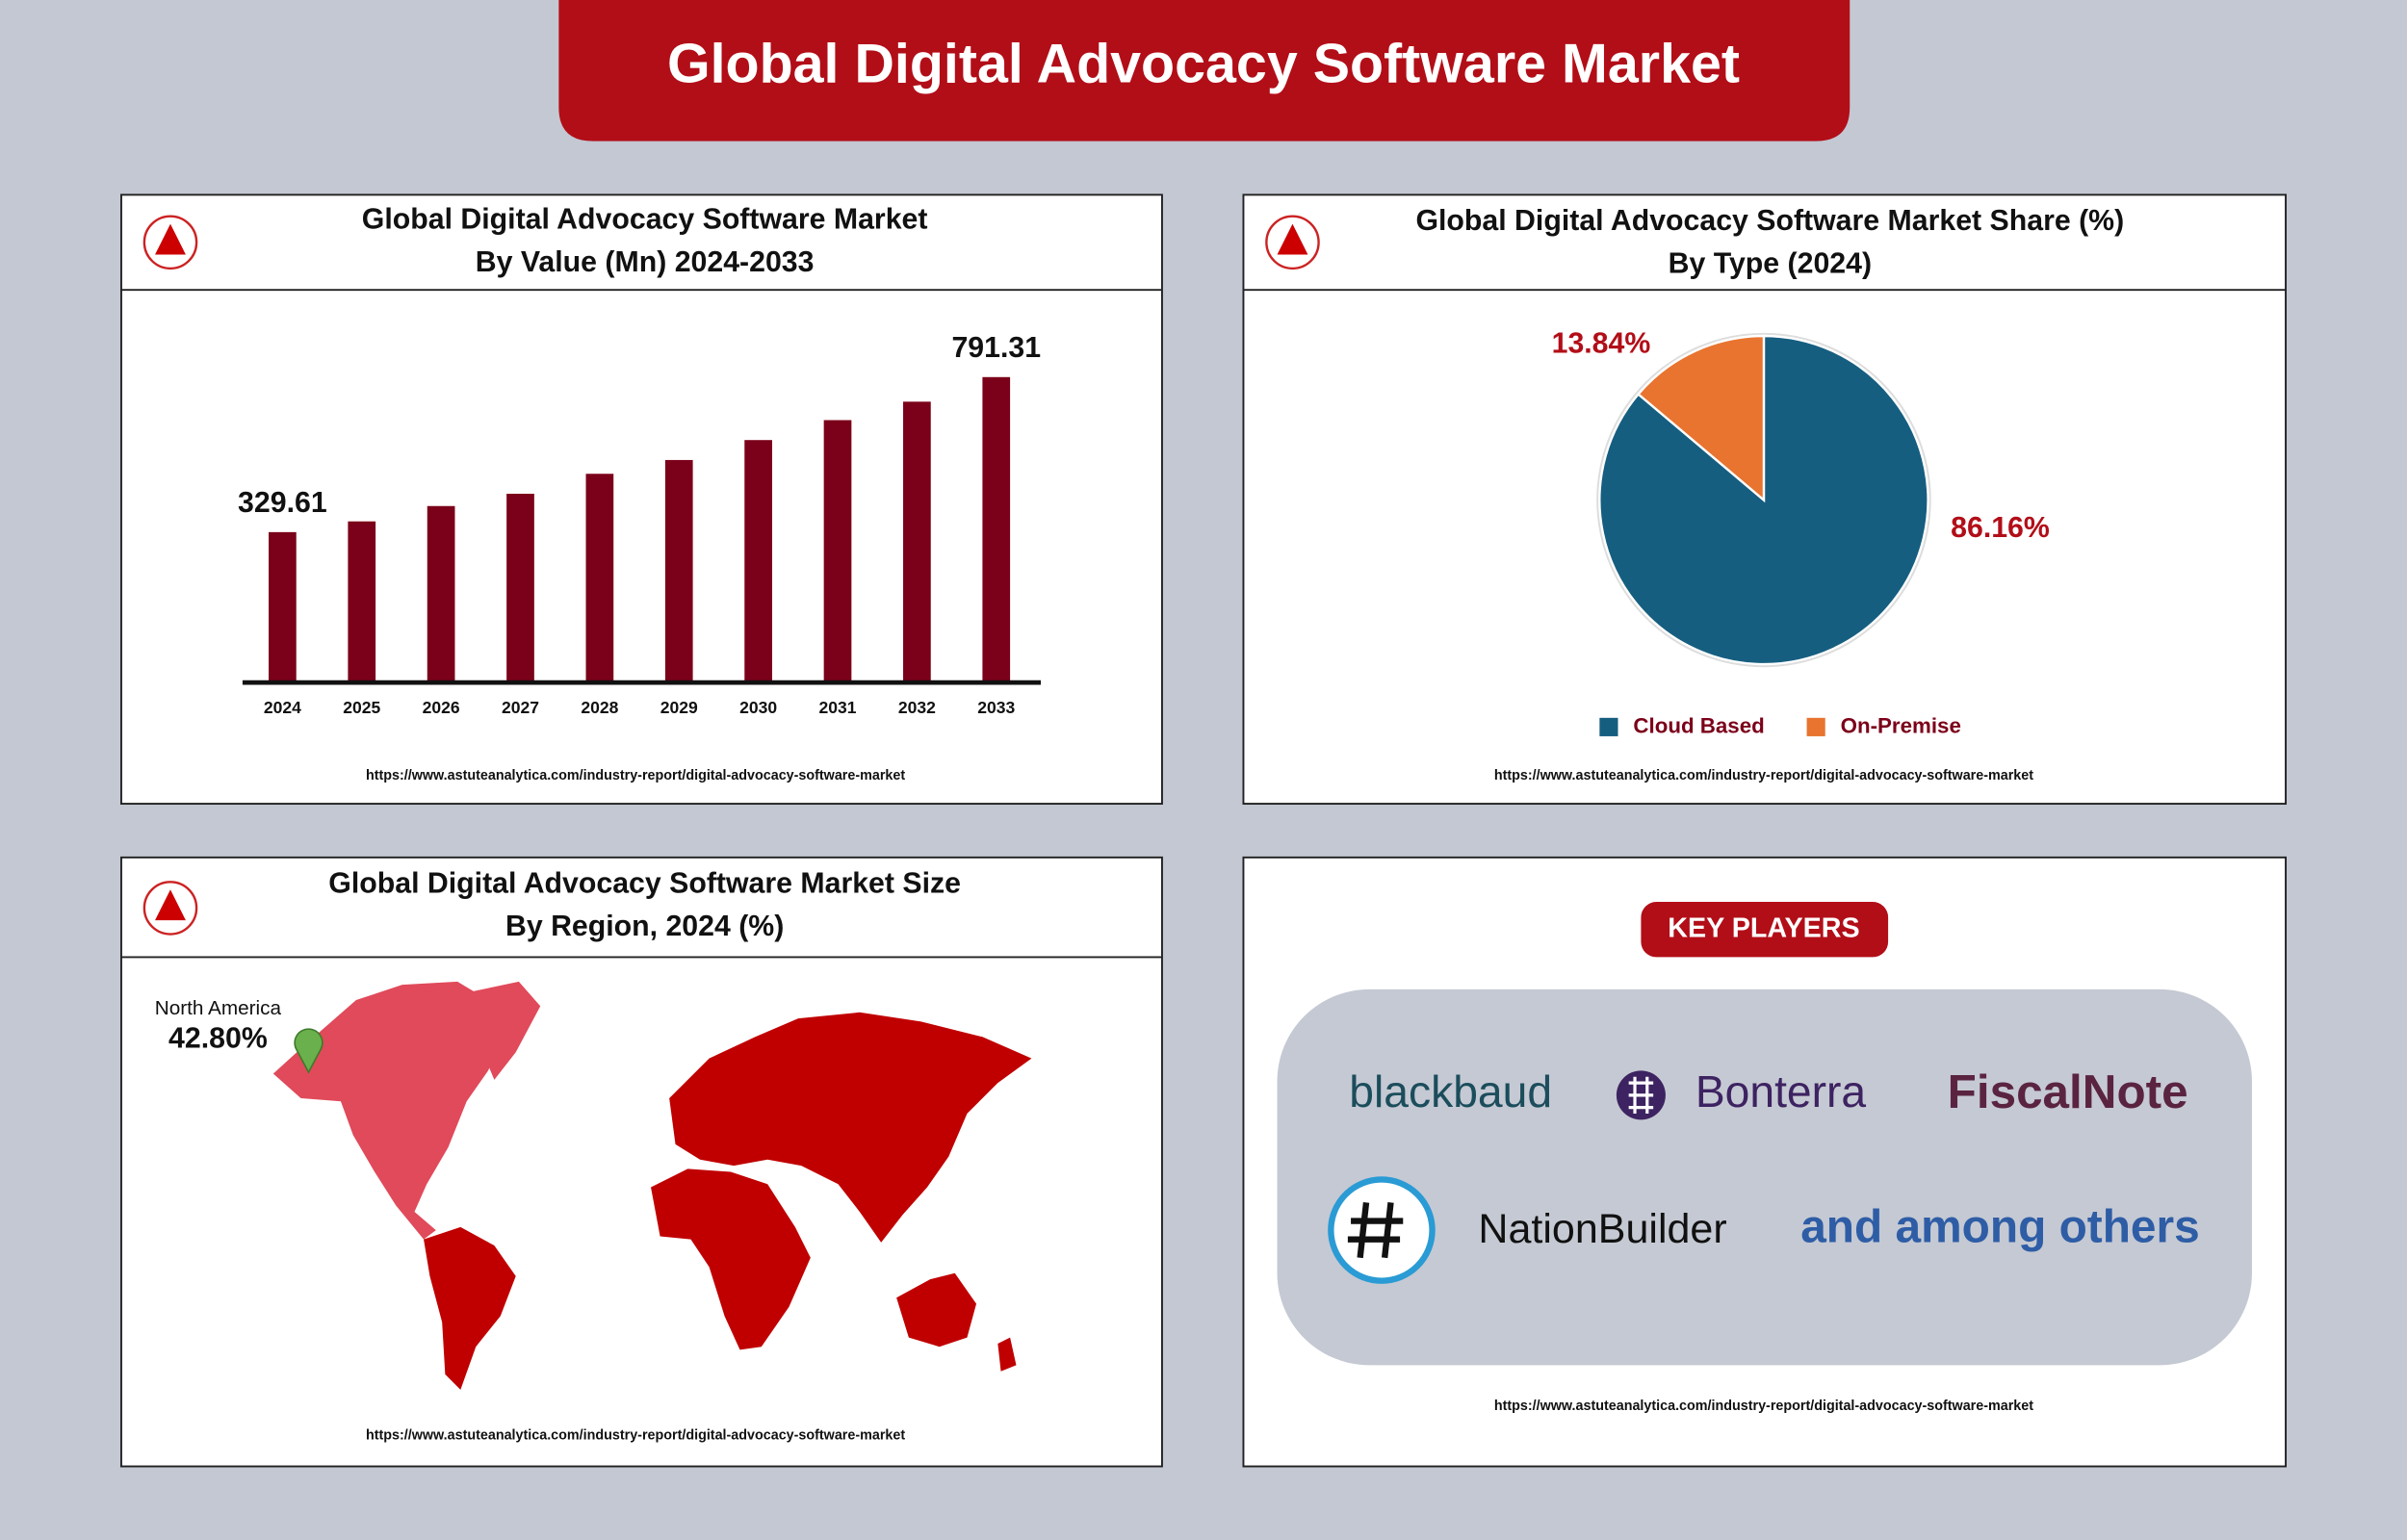  Describe the element at coordinates (996, 707) in the screenshot. I see `x-tick-label: 2033` at that location.